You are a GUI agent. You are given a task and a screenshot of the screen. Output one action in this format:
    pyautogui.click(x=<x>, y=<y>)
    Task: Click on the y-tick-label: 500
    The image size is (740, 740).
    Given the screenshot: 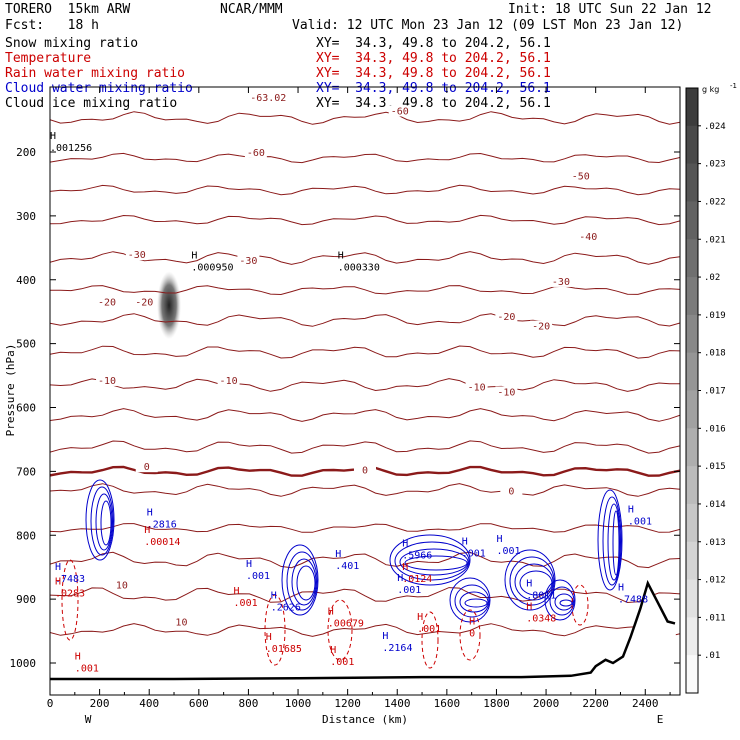 What is the action you would take?
    pyautogui.click(x=26, y=344)
    